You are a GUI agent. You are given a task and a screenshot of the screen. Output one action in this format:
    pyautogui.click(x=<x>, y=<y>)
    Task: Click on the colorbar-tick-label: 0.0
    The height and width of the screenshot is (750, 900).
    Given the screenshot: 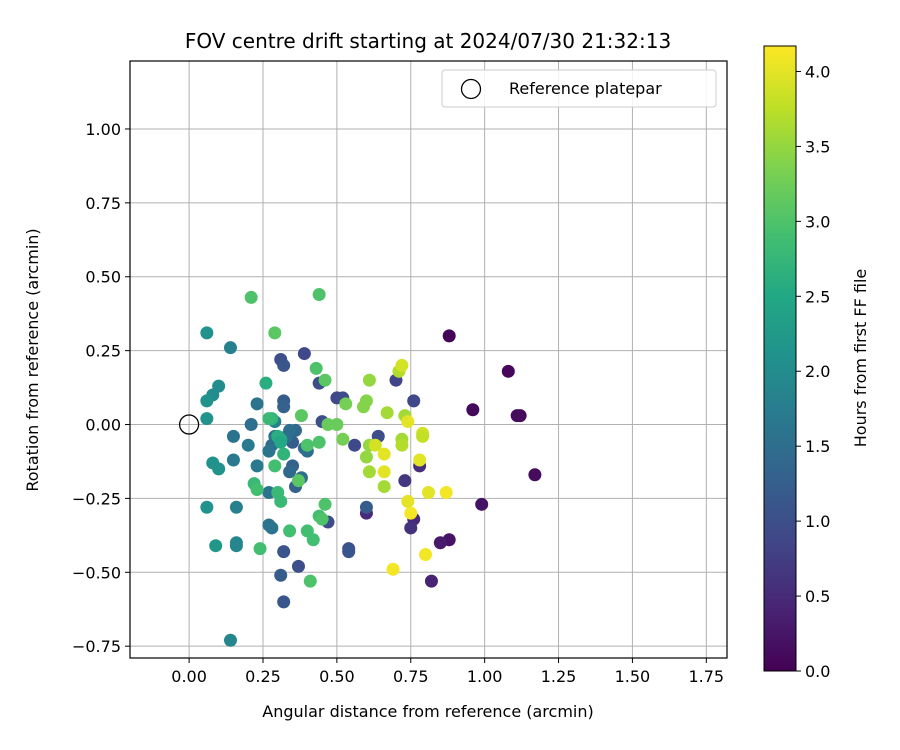 What is the action you would take?
    pyautogui.click(x=817, y=671)
    